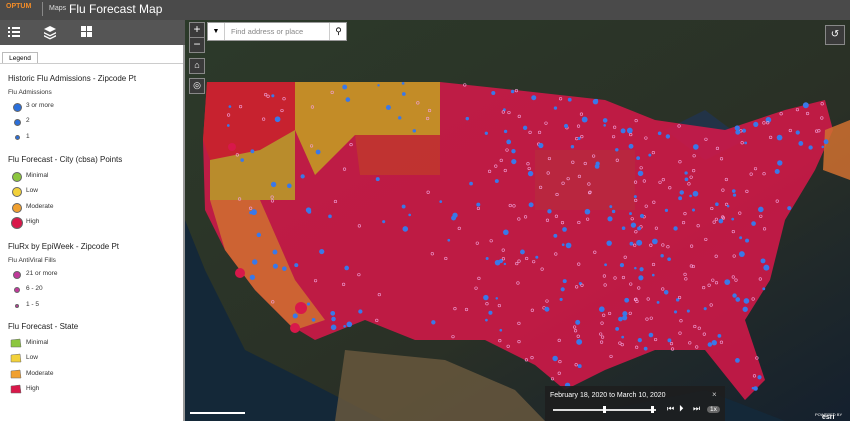 The height and width of the screenshot is (421, 850). Describe the element at coordinates (713, 409) in the screenshot. I see `speed-button: 1x` at that location.